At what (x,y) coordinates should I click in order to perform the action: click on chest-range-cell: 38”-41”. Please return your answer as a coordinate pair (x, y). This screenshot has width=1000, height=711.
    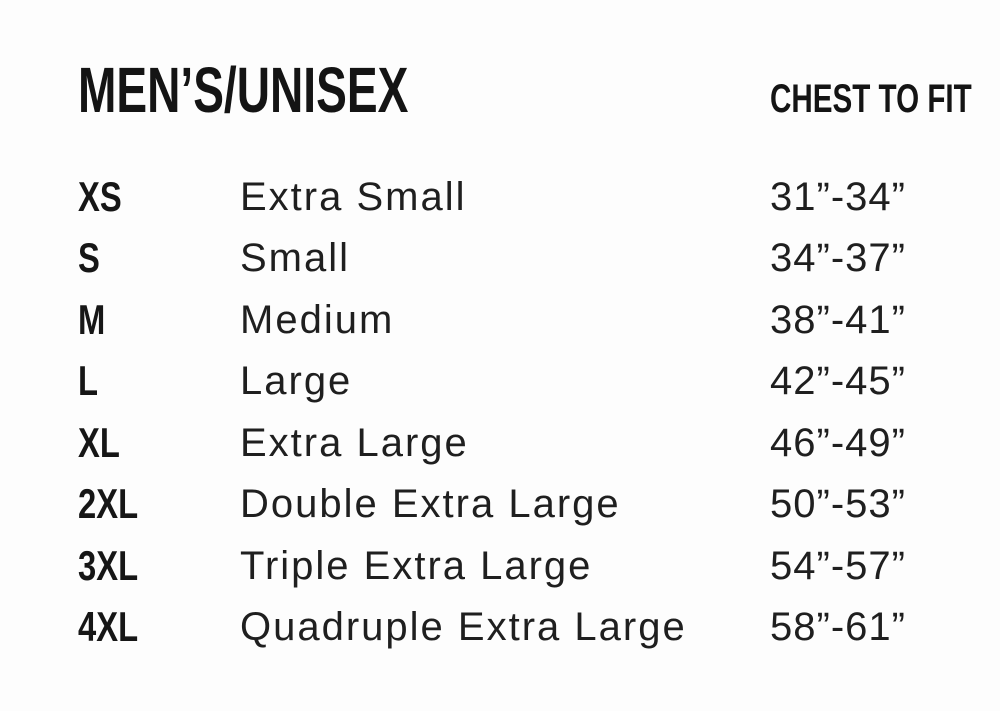
    Looking at the image, I should click on (838, 319).